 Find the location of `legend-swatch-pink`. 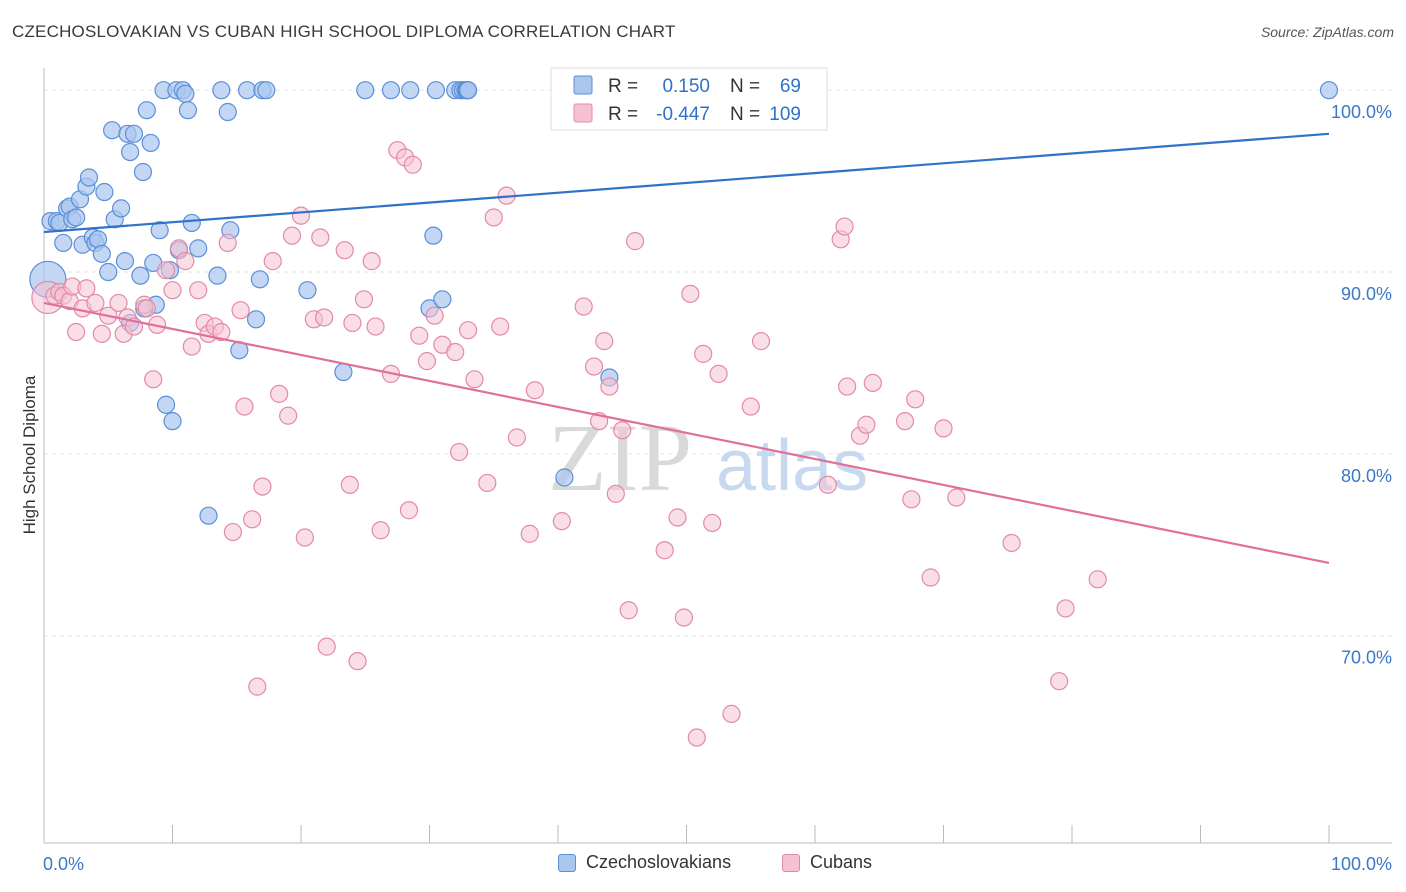

legend-swatch-pink is located at coordinates (791, 862).